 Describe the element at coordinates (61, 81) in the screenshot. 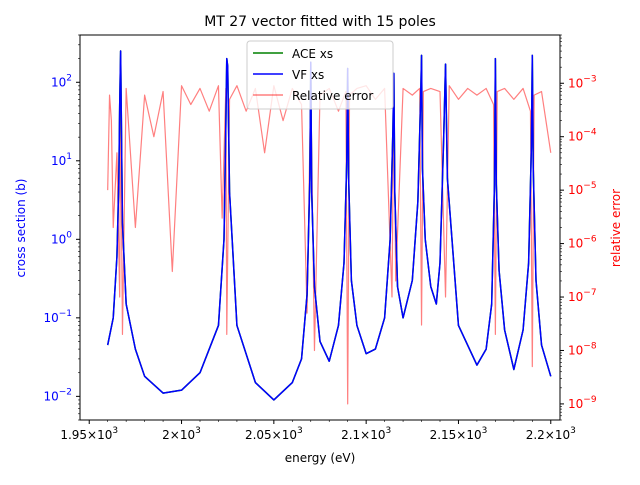

I see `y-tick-label: 10²` at that location.